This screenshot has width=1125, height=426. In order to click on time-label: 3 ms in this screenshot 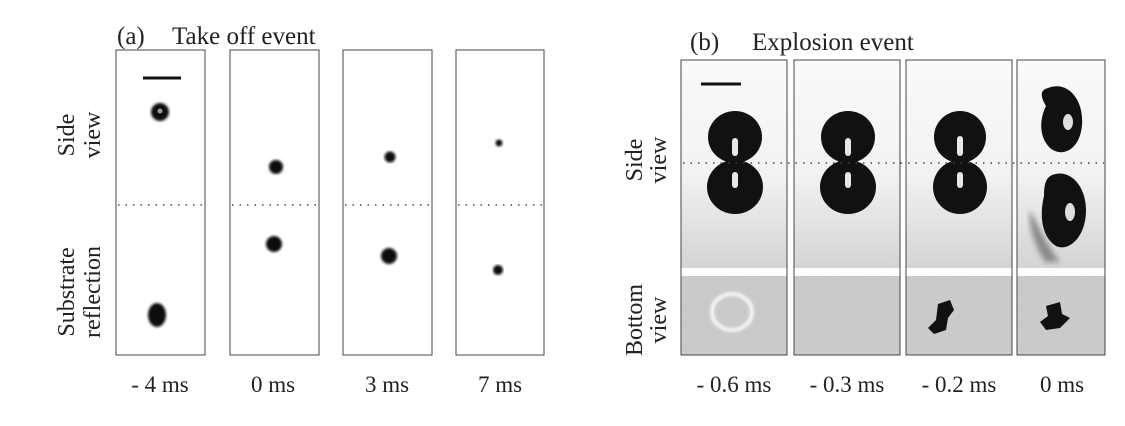, I will do `click(387, 384)`.